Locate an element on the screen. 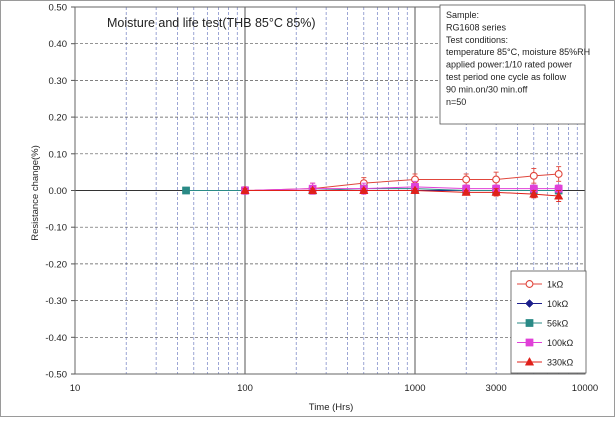 Image resolution: width=615 pixels, height=422 pixels. y-tick-label: -0.40 is located at coordinates (56, 338).